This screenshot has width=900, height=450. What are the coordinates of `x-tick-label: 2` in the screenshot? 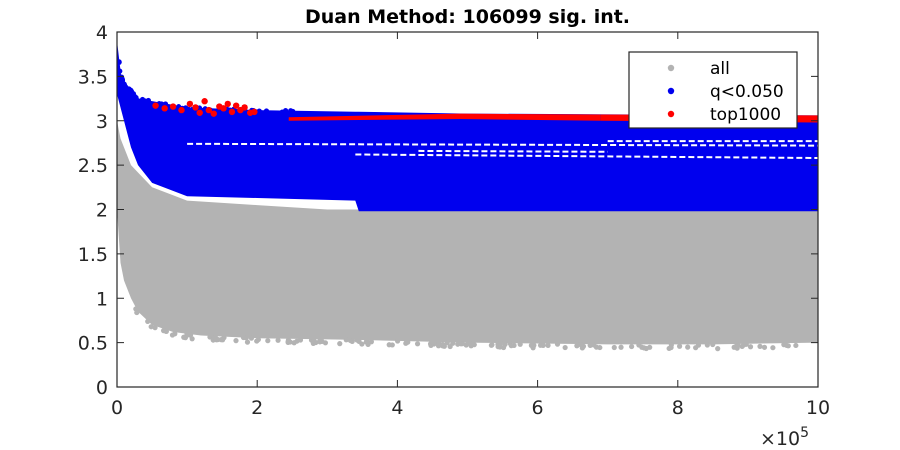 It's located at (257, 408).